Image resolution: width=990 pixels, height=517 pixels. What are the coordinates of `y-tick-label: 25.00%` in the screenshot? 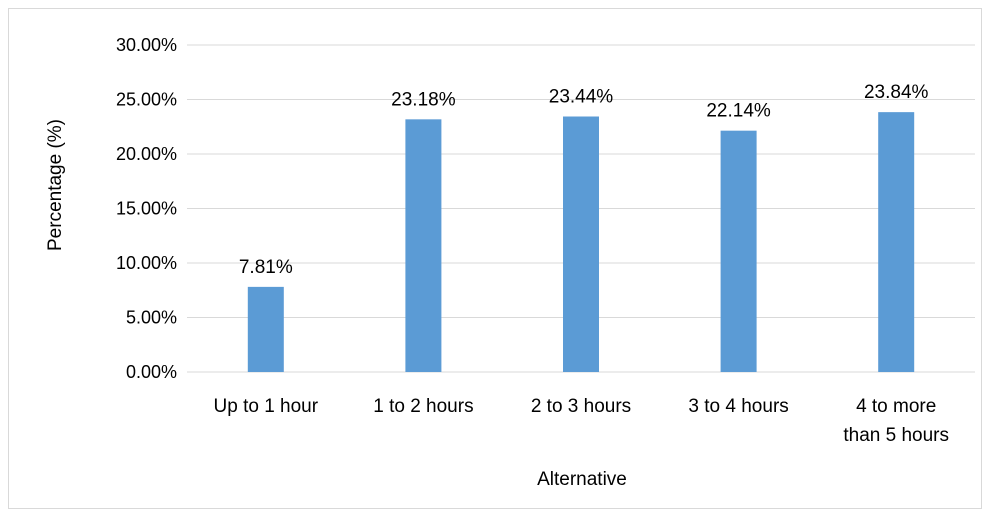 It's located at (146, 100).